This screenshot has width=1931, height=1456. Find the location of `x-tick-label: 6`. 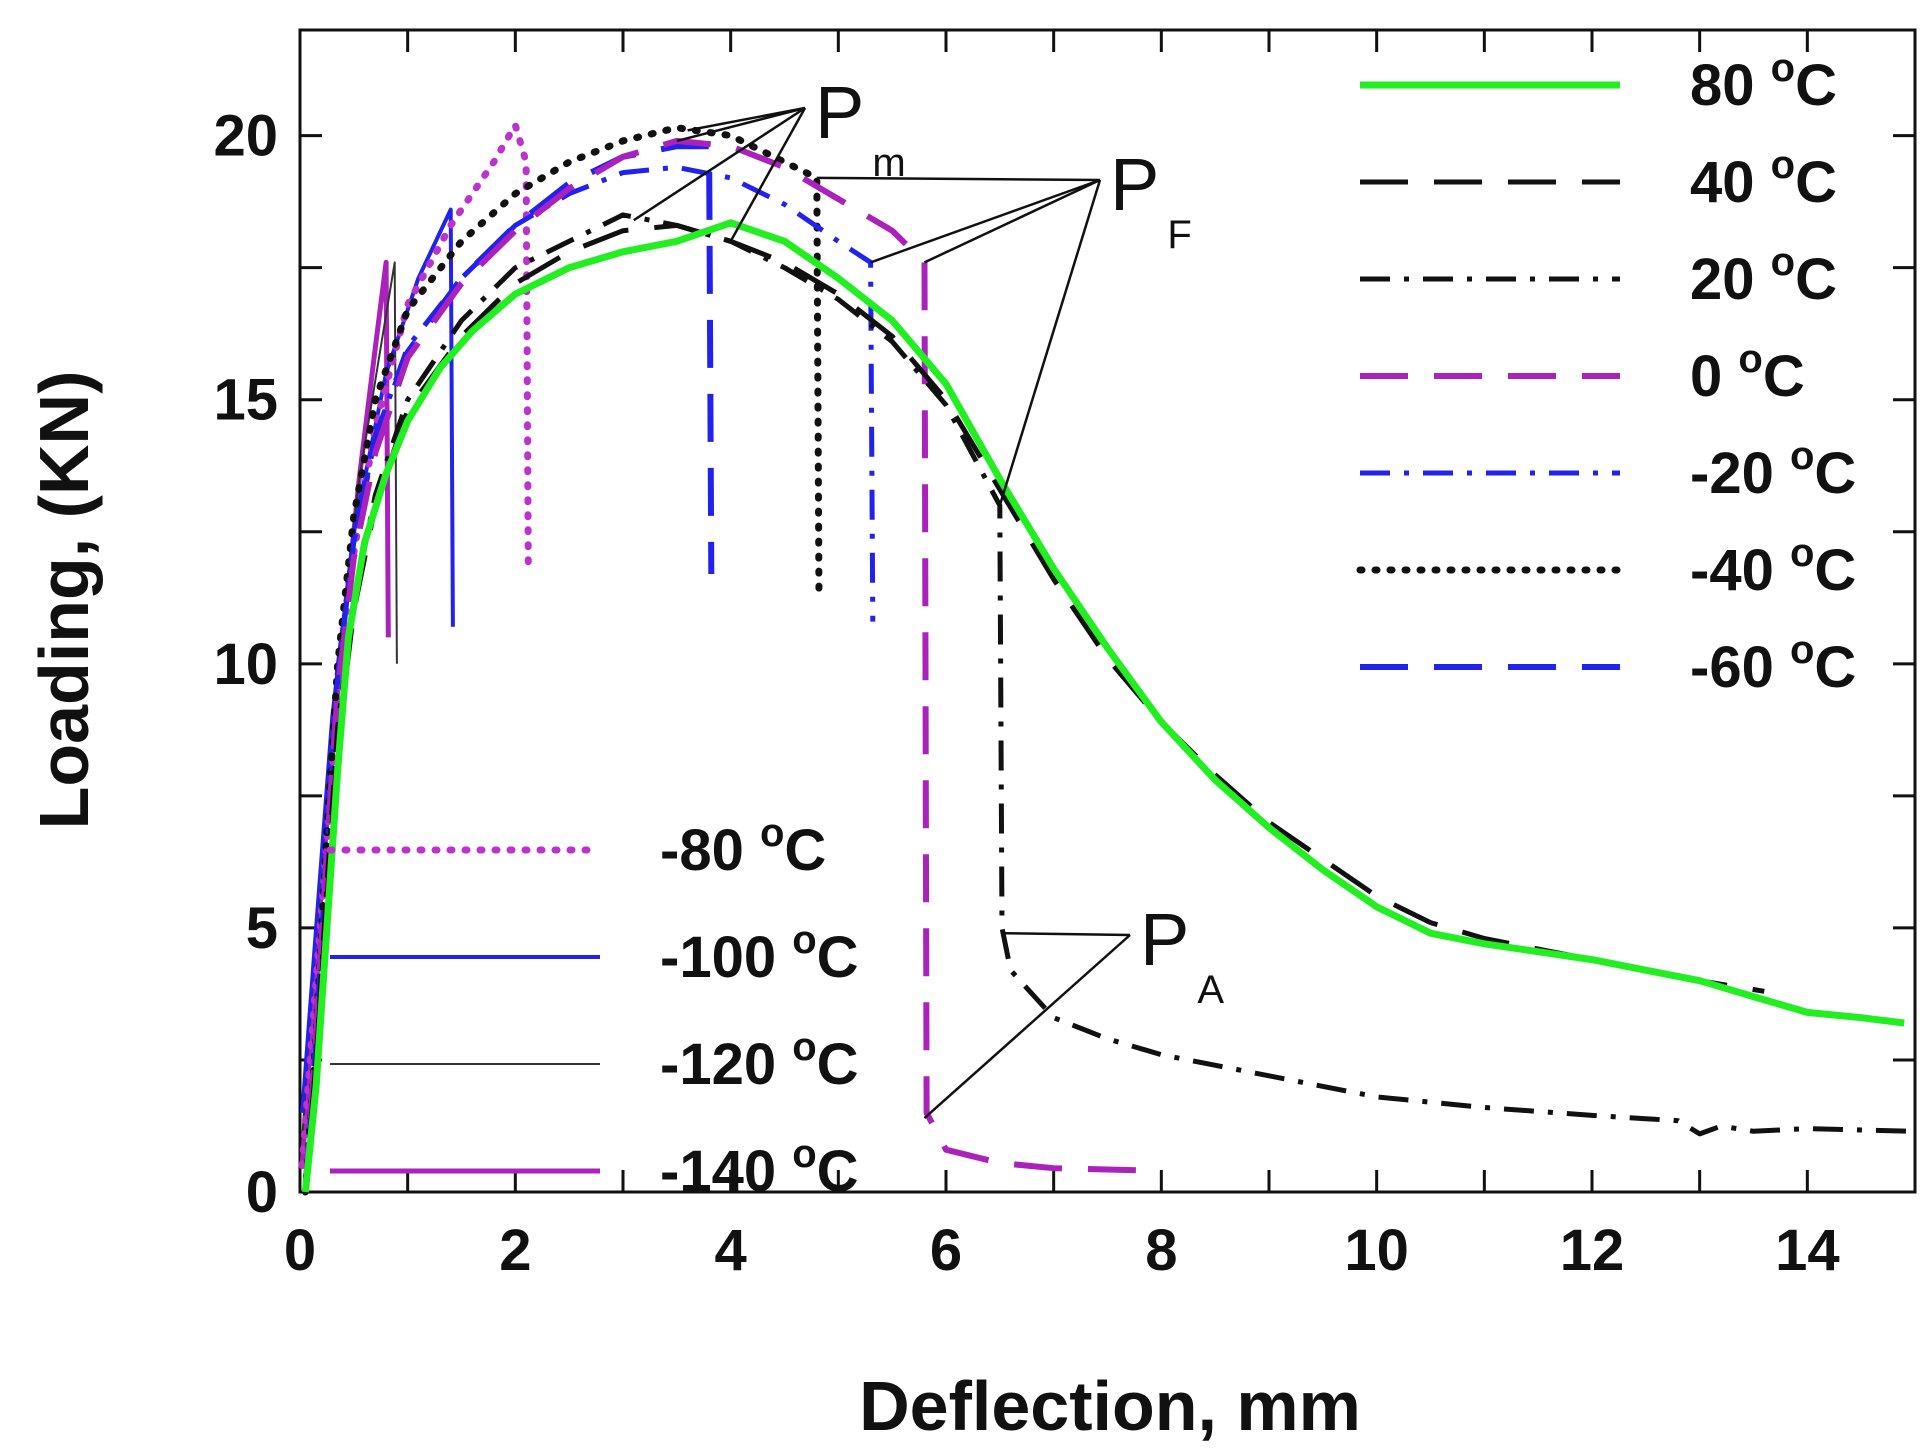

x-tick-label: 6 is located at coordinates (946, 1250).